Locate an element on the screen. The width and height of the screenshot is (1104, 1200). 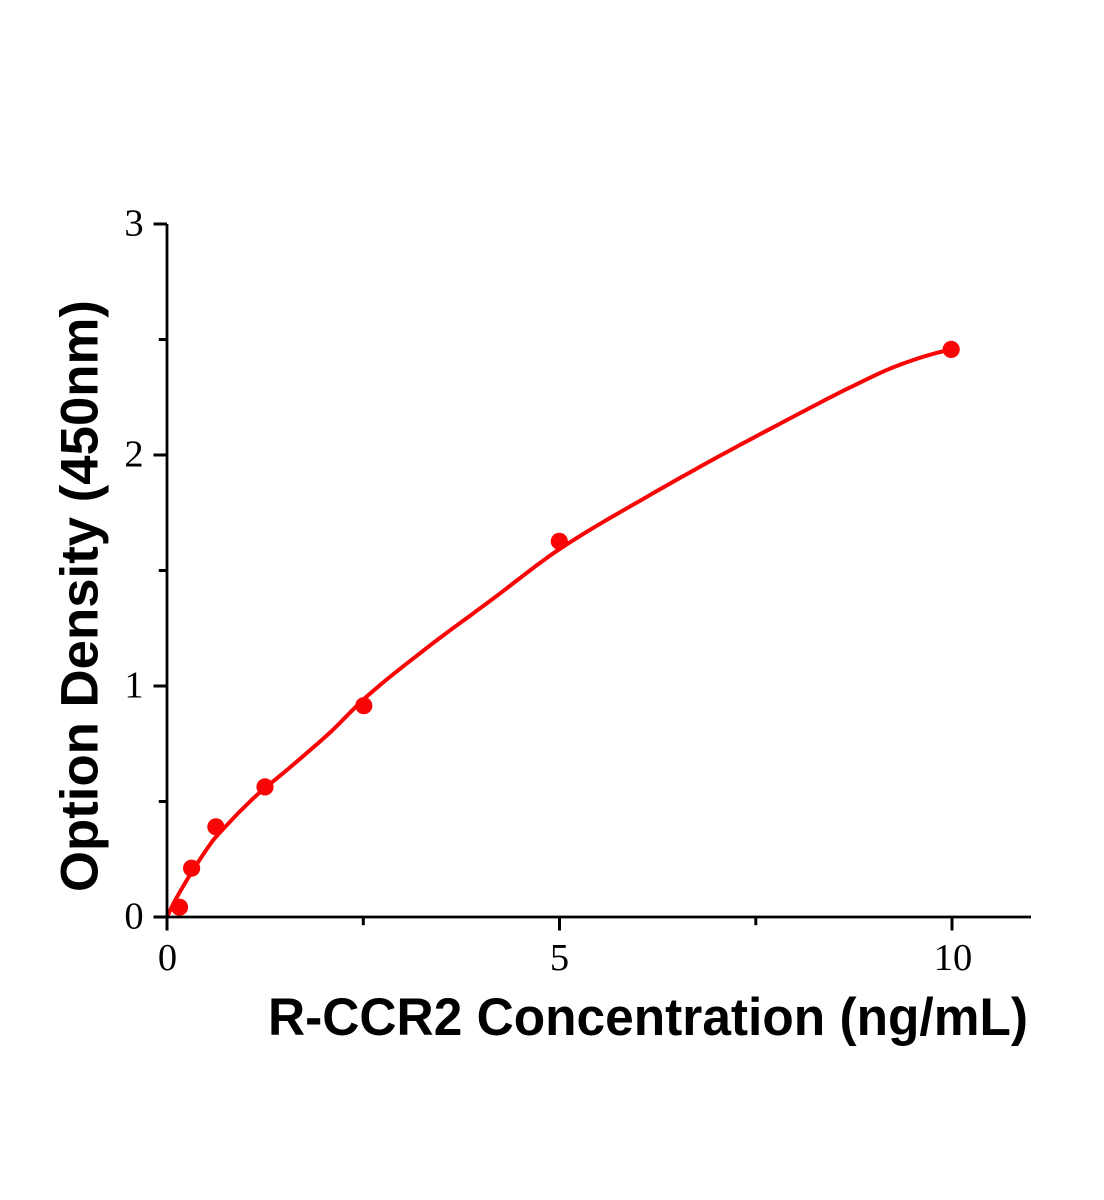
svg-text: 3 is located at coordinates (133, 224).